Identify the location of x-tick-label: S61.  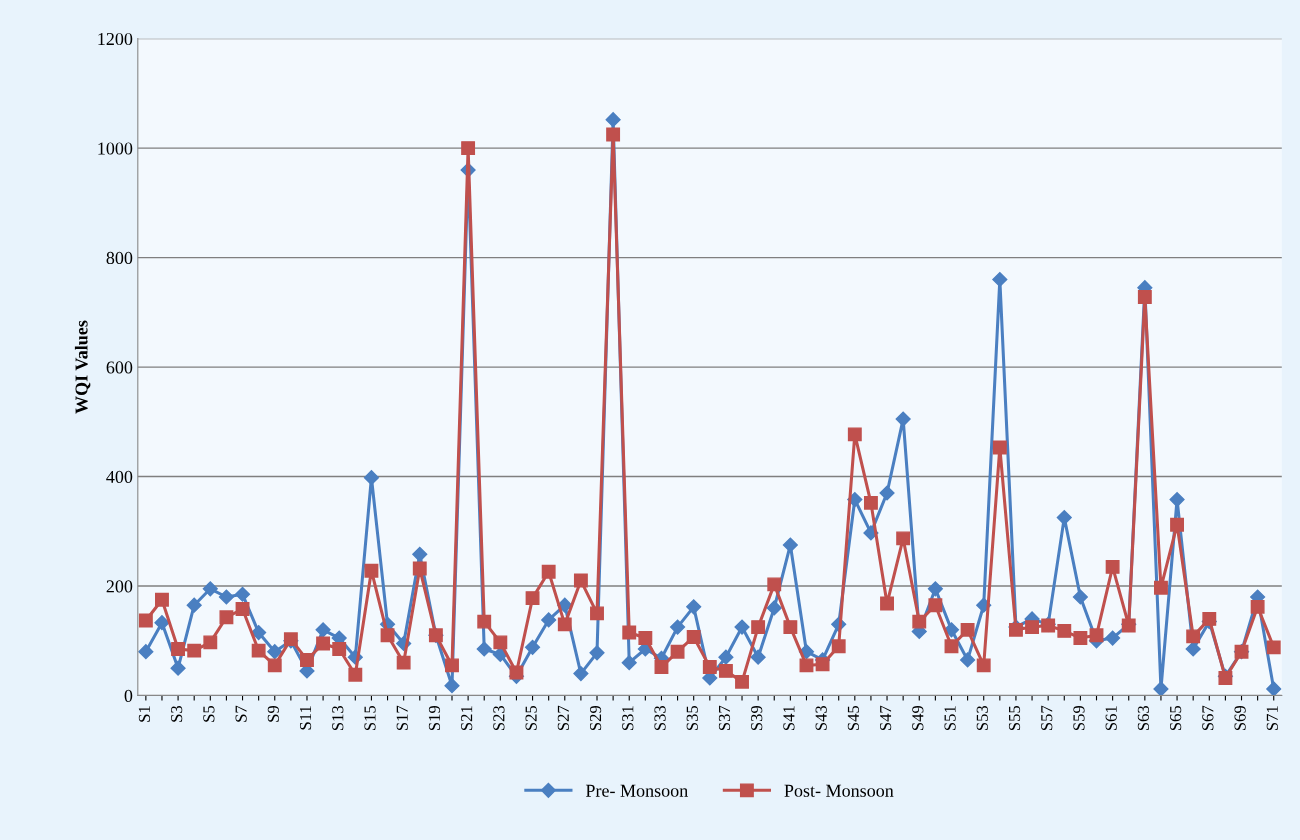
(1111, 718).